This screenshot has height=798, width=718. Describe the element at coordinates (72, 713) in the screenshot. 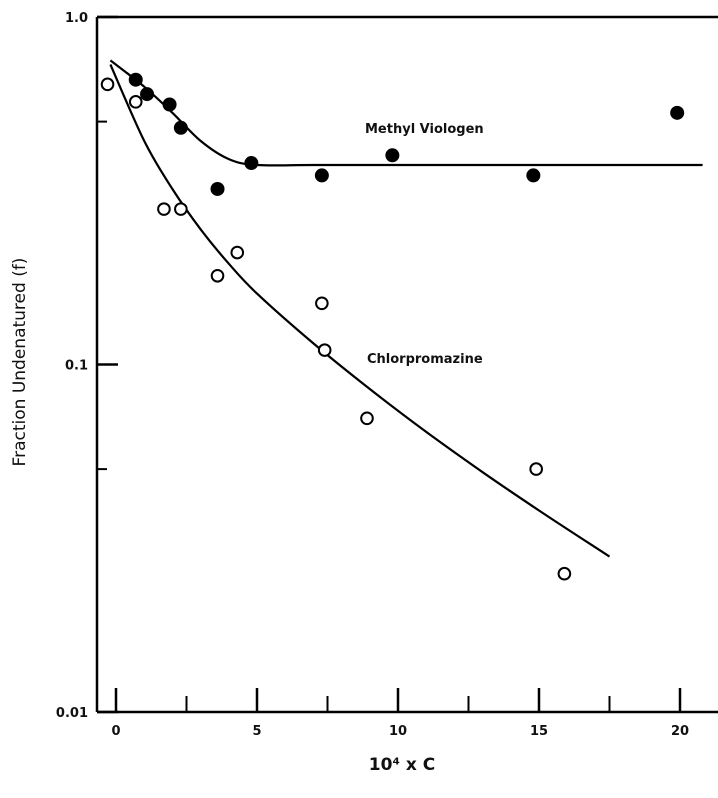

I see `y-tick-label-0.01: 0.01` at that location.